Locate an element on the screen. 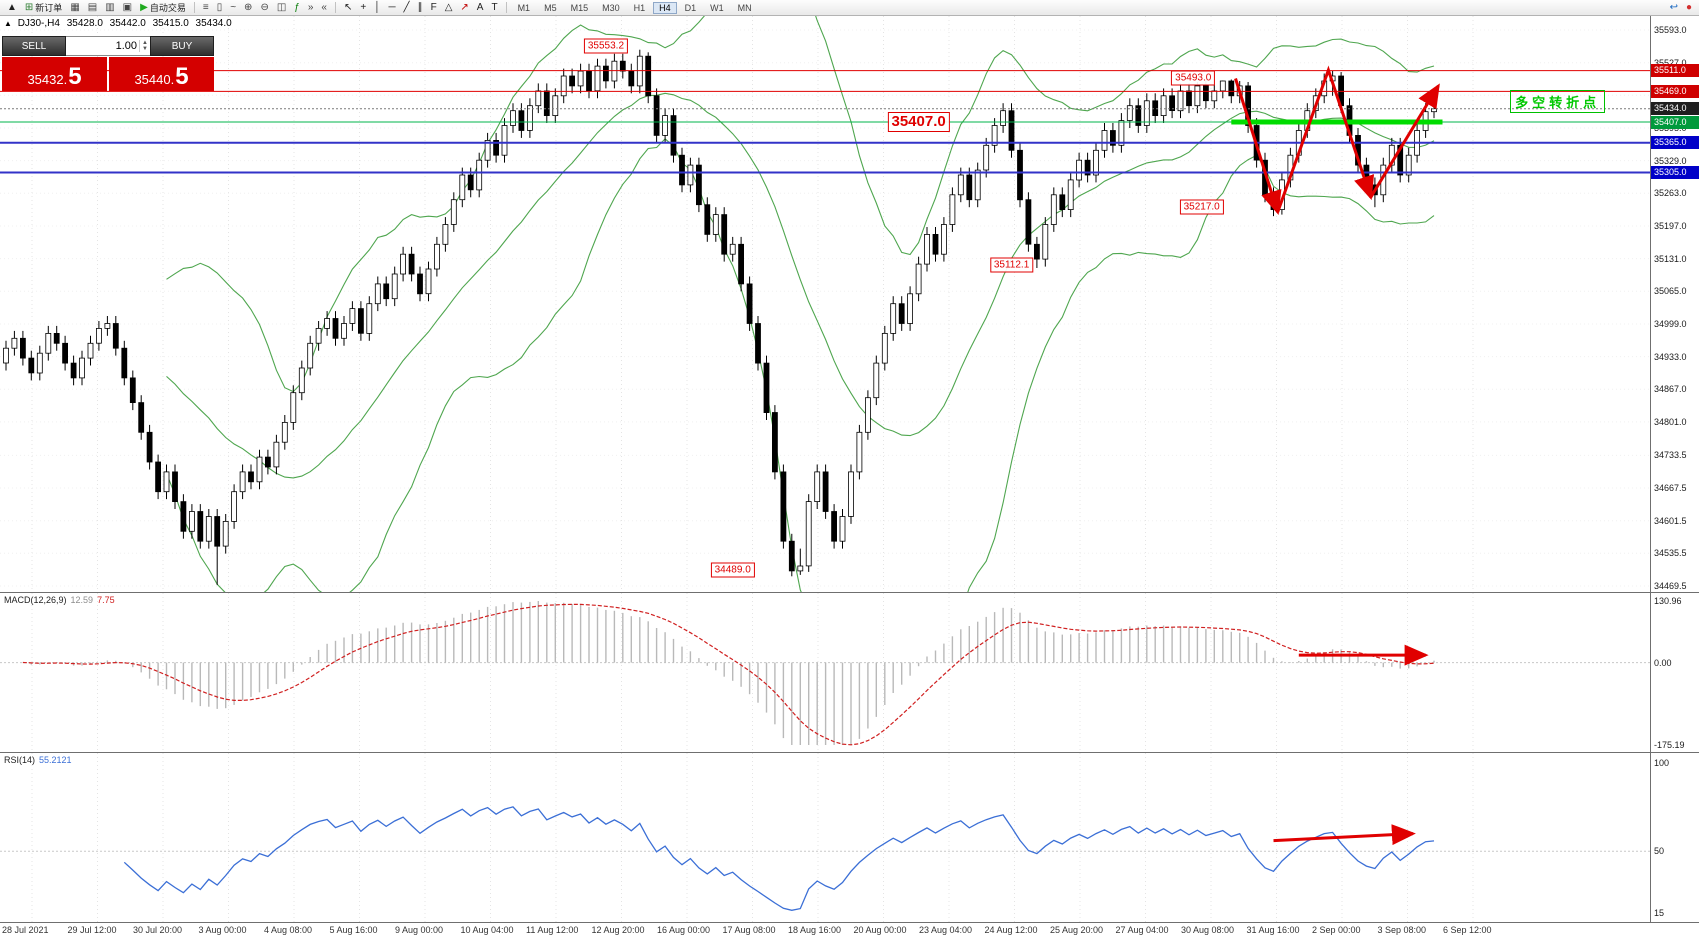 Image resolution: width=1699 pixels, height=936 pixels. price-callout: 35112.1 is located at coordinates (1011, 265).